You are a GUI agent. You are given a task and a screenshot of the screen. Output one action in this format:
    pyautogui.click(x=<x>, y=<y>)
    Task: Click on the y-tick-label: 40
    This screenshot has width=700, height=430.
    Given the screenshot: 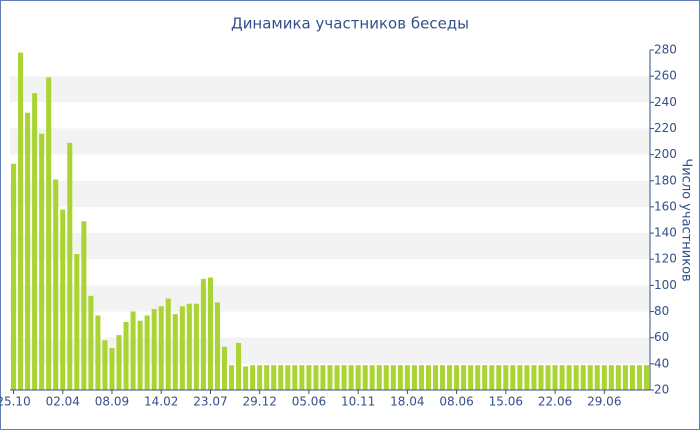 What is the action you would take?
    pyautogui.click(x=661, y=363)
    